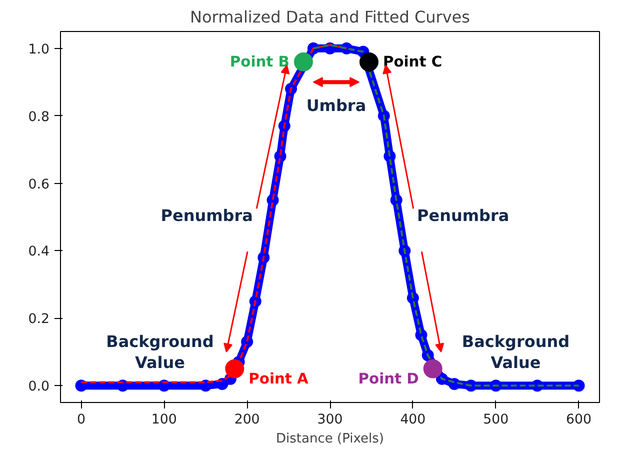 This screenshot has width=619, height=449. I want to click on y-tick-label: 0.8, so click(39, 117).